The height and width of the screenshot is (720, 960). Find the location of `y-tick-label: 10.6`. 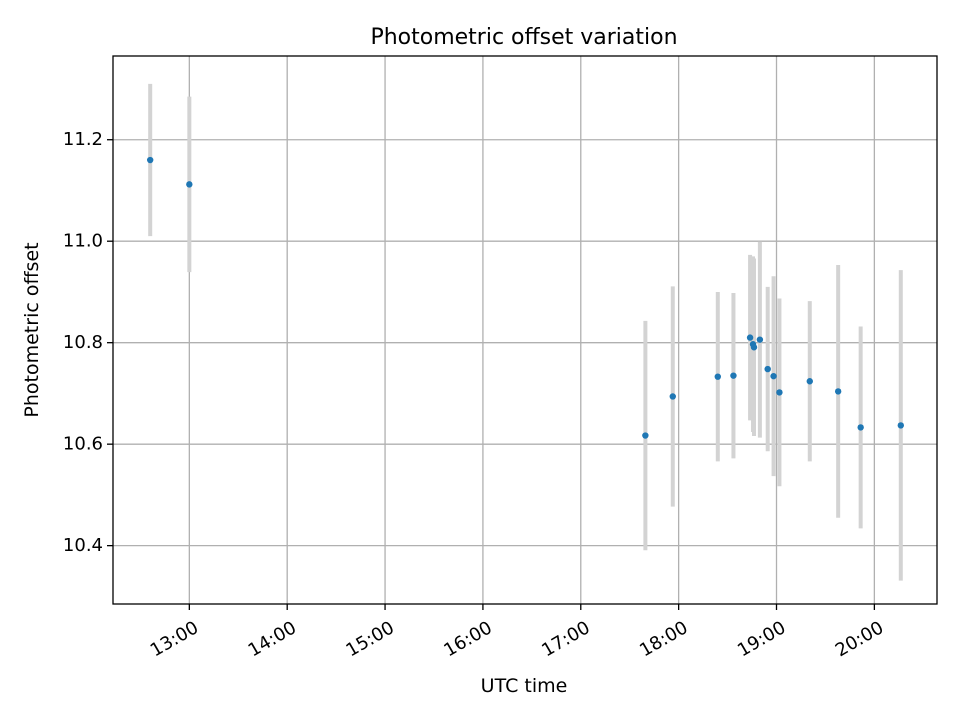

y-tick-label: 10.6 is located at coordinates (83, 444).